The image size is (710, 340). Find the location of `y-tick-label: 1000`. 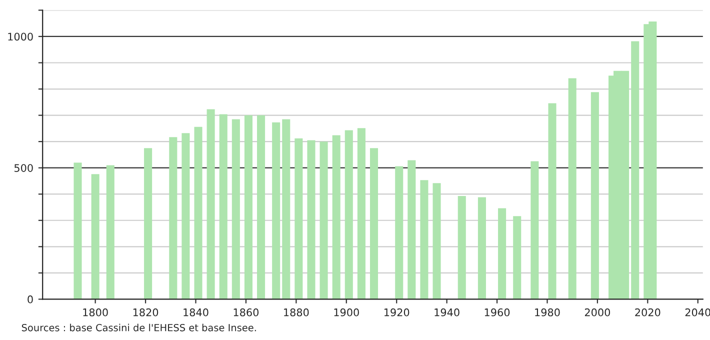

y-tick-label: 1000 is located at coordinates (20, 36).